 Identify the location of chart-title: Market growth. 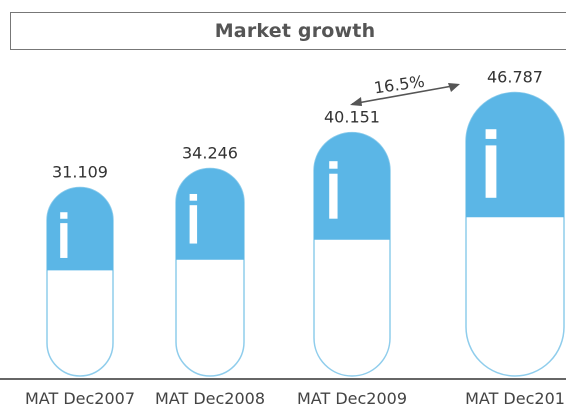
(288, 31).